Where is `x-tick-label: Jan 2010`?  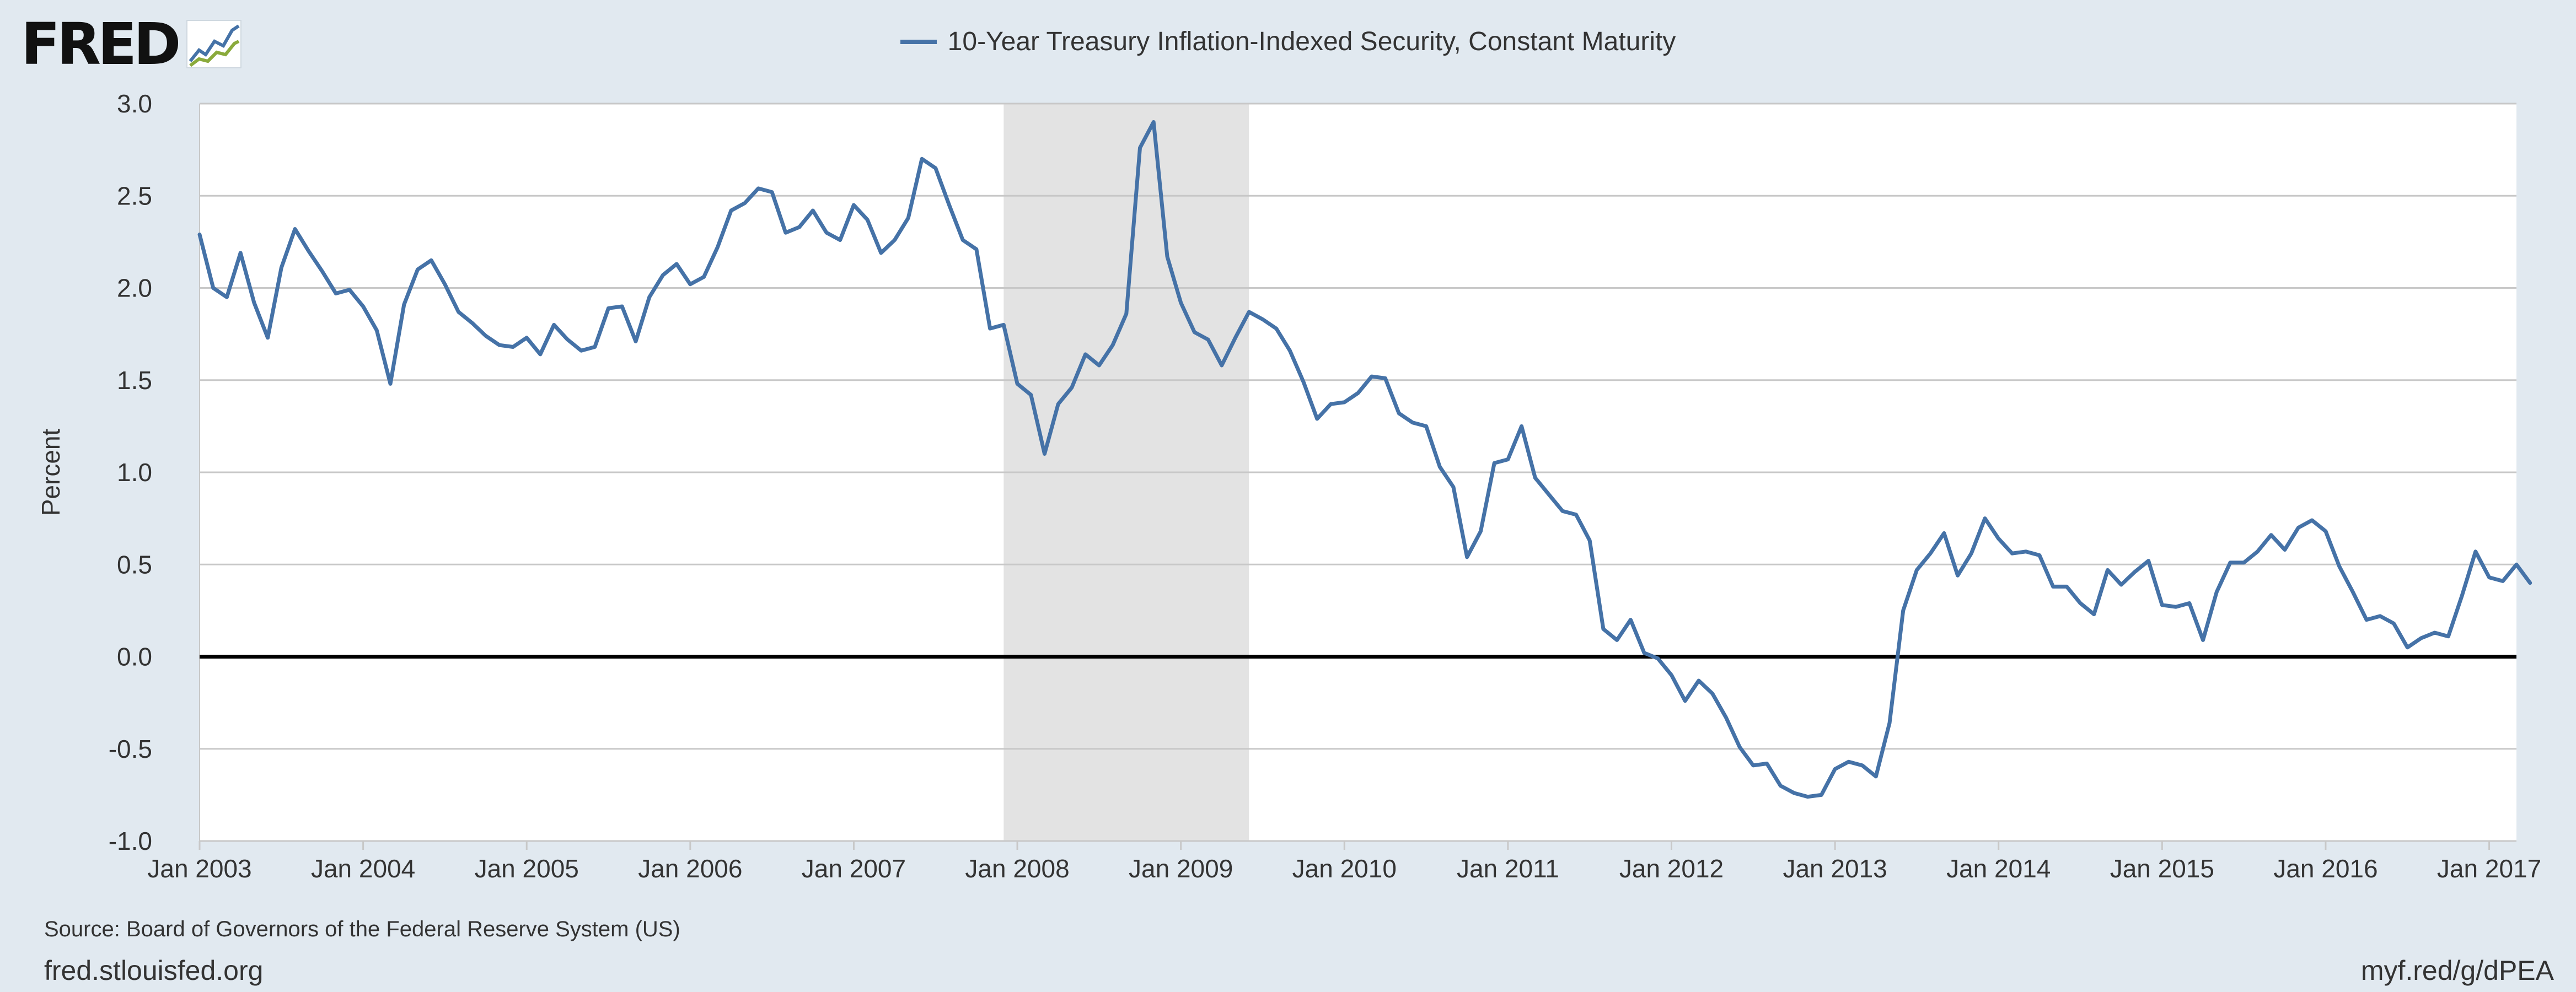 x-tick-label: Jan 2010 is located at coordinates (1344, 868).